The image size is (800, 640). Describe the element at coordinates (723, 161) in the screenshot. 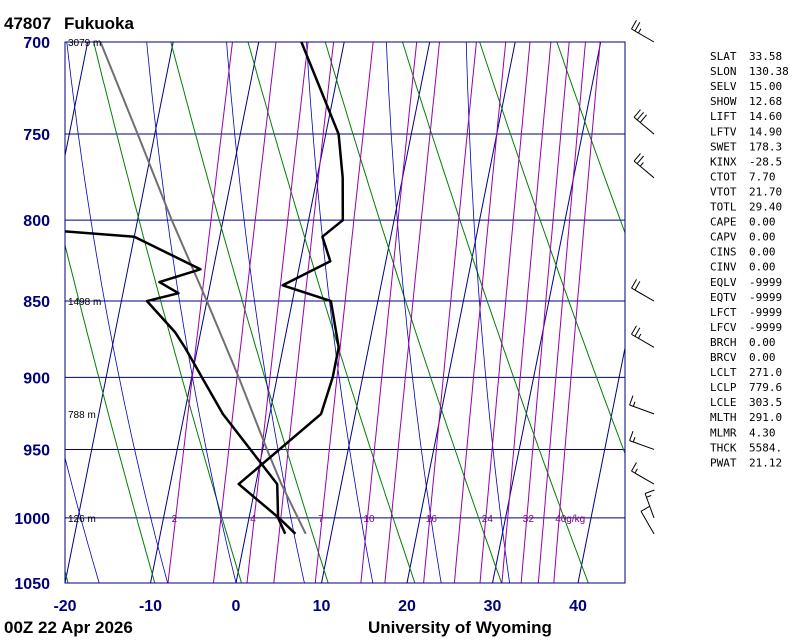

I see `index-name: KINX` at that location.